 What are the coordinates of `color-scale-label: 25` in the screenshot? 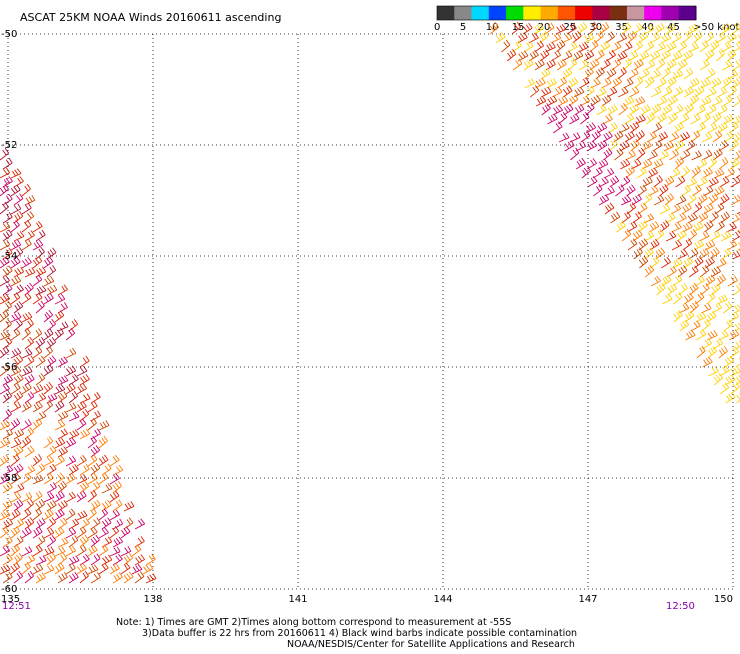 It's located at (570, 27).